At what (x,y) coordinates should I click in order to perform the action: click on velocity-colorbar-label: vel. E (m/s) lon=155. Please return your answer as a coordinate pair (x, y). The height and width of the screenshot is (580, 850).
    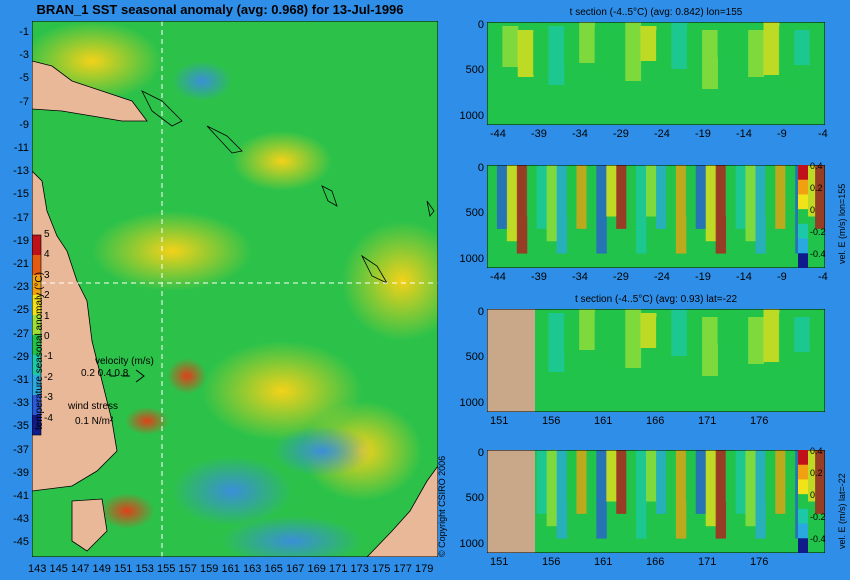
    Looking at the image, I should click on (842, 223).